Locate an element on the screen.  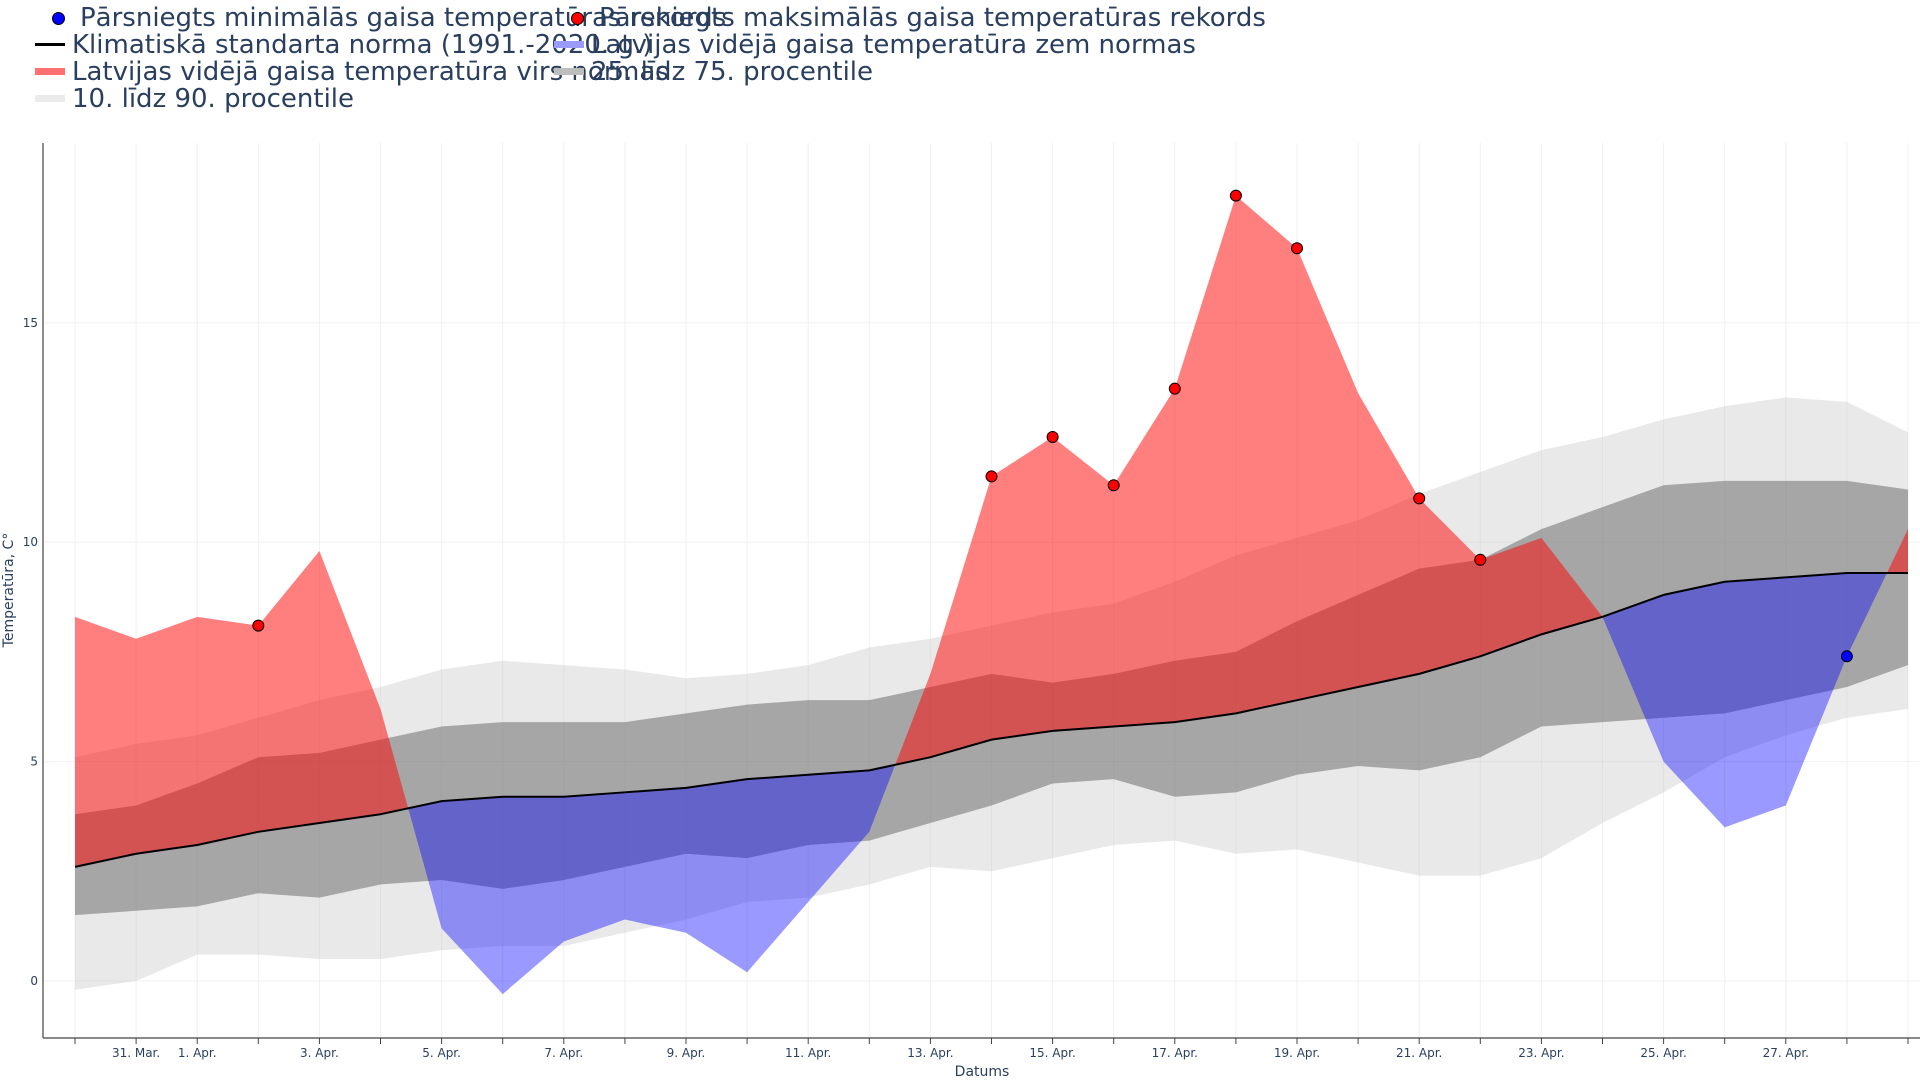
y-tick-label: 15 is located at coordinates (30, 323).